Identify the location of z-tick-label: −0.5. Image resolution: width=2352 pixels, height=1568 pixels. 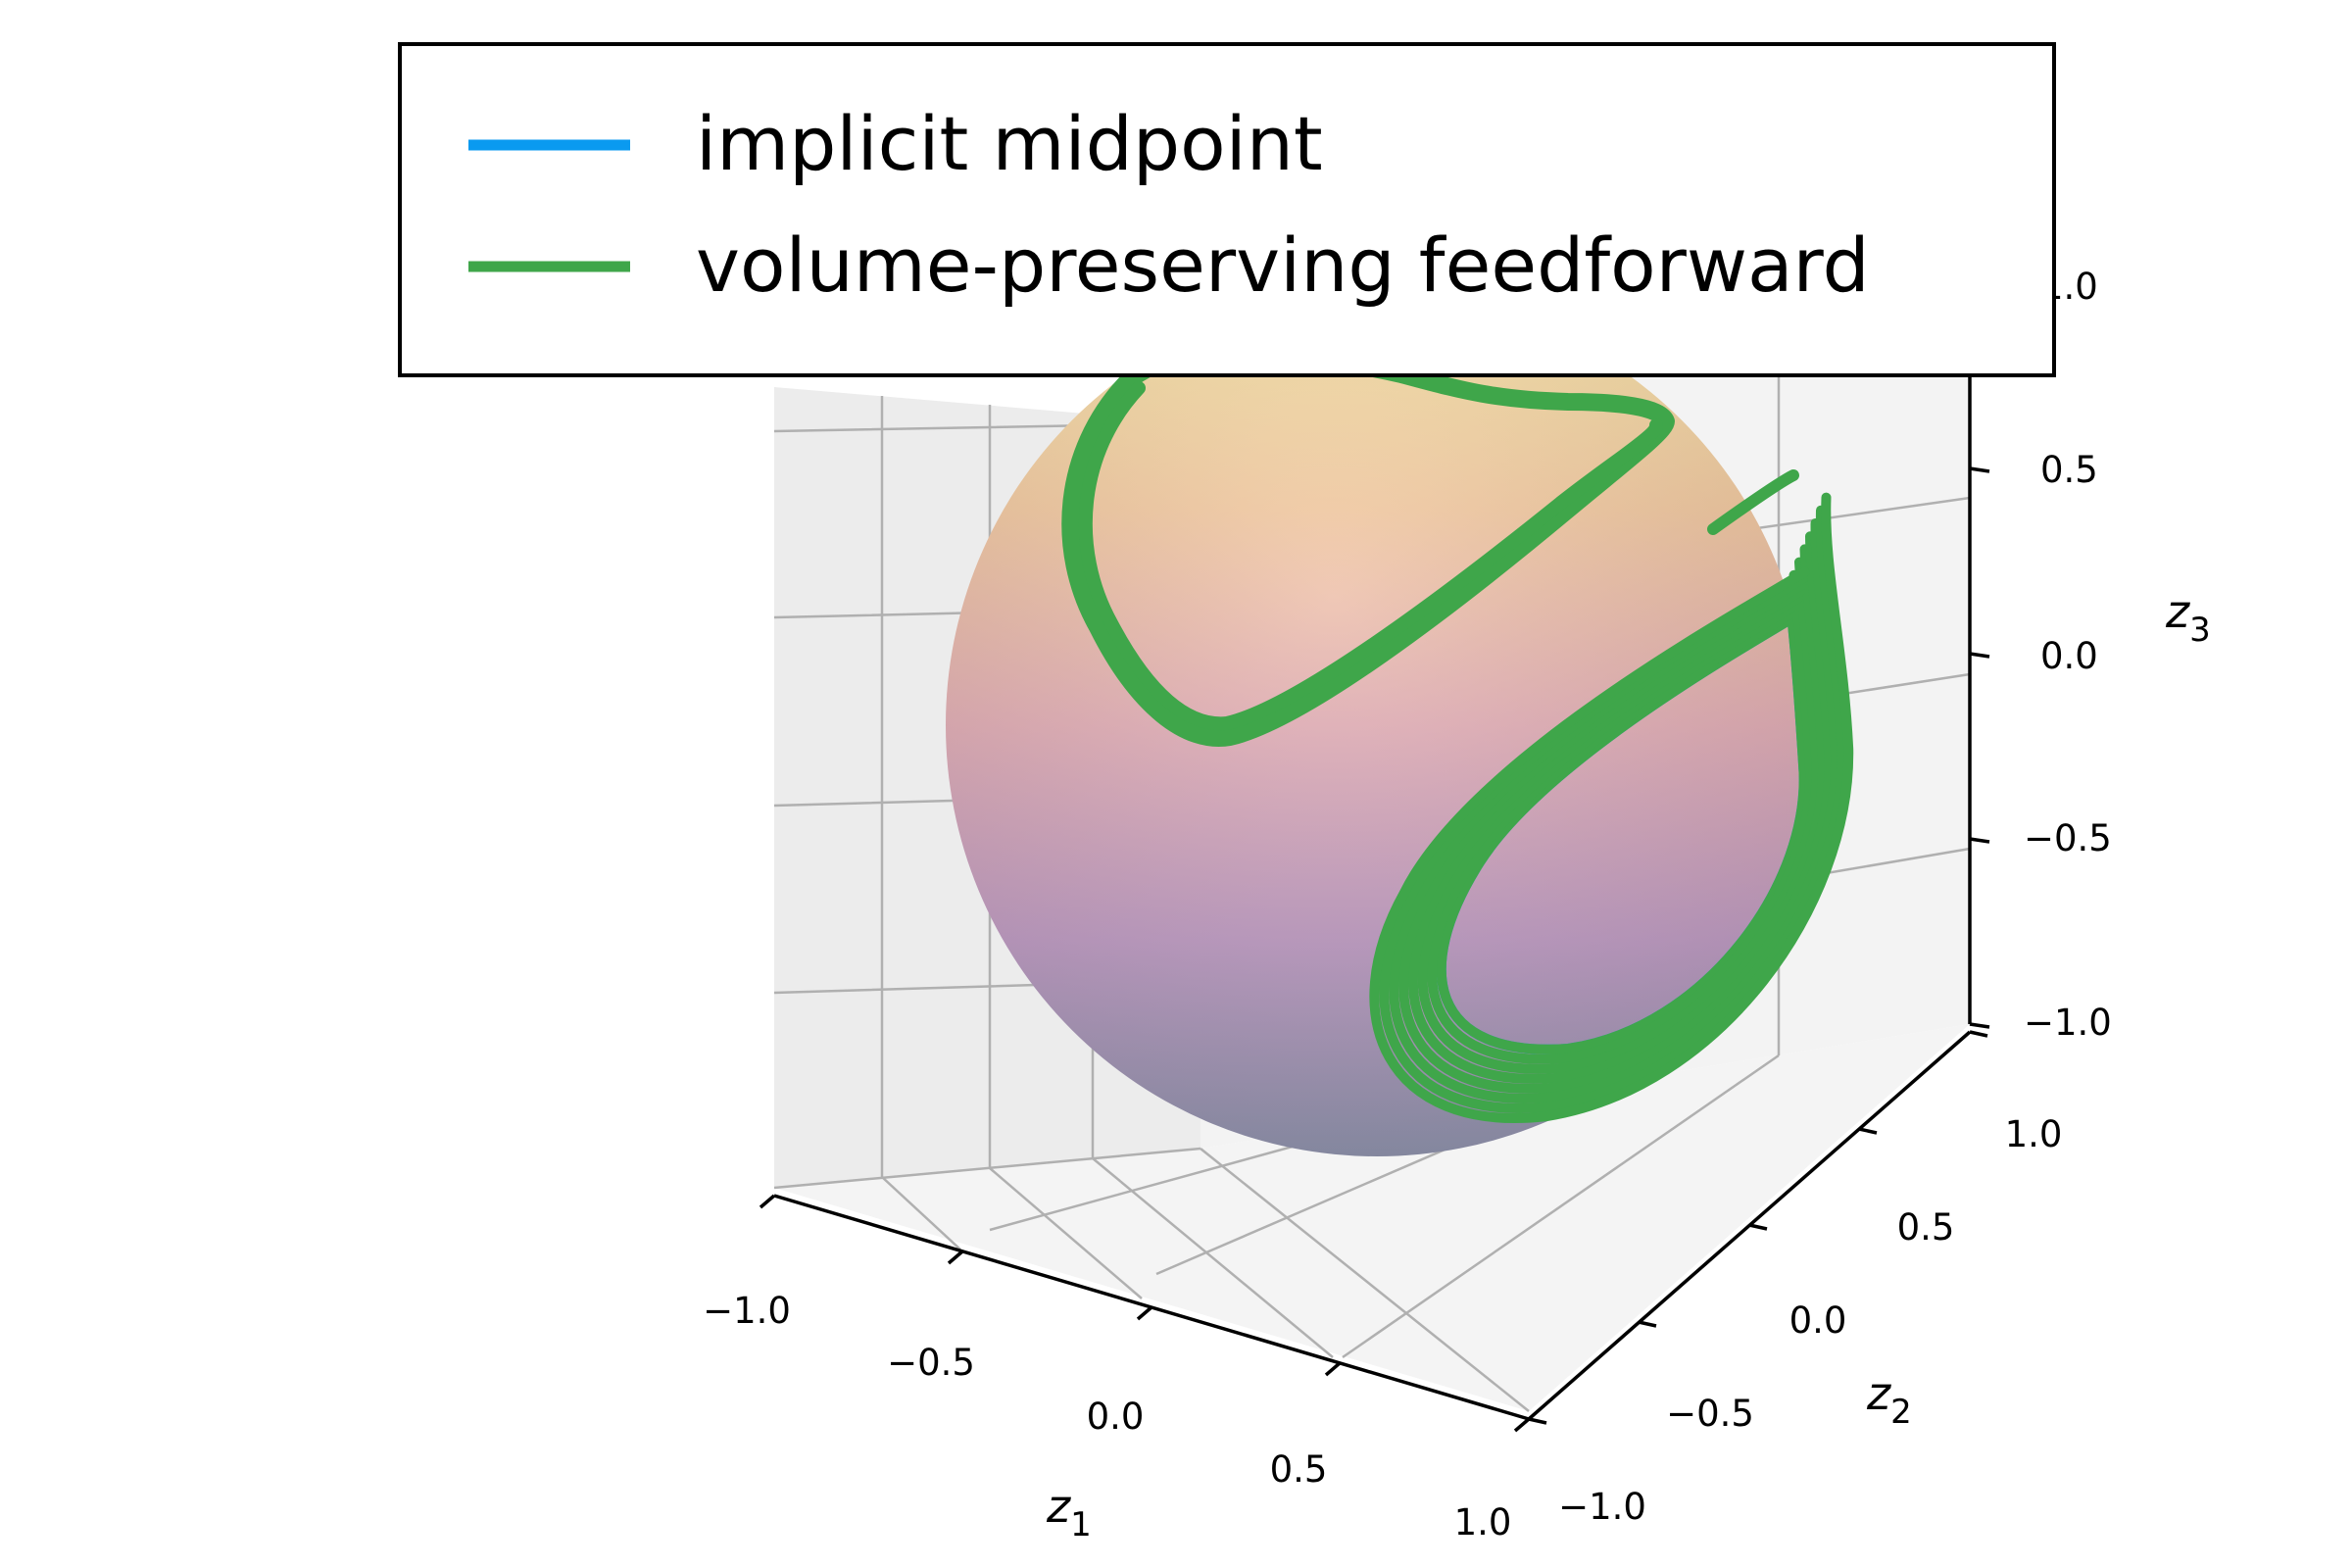
(2068, 838).